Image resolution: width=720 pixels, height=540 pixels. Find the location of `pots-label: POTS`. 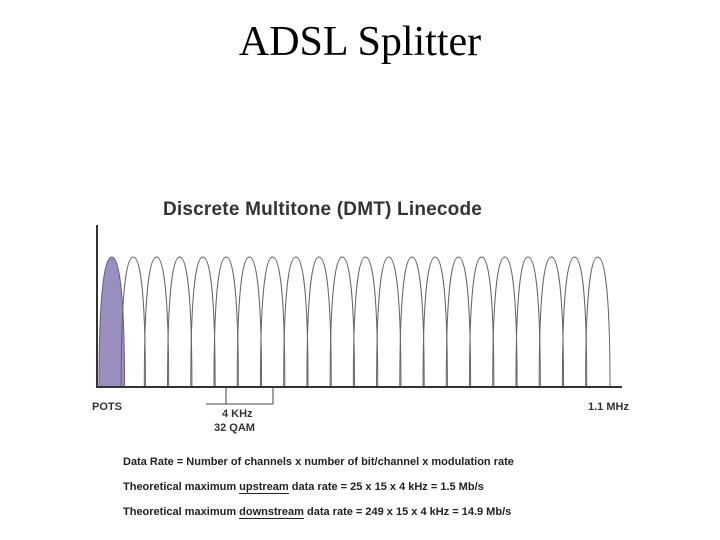

pots-label: POTS is located at coordinates (107, 407).